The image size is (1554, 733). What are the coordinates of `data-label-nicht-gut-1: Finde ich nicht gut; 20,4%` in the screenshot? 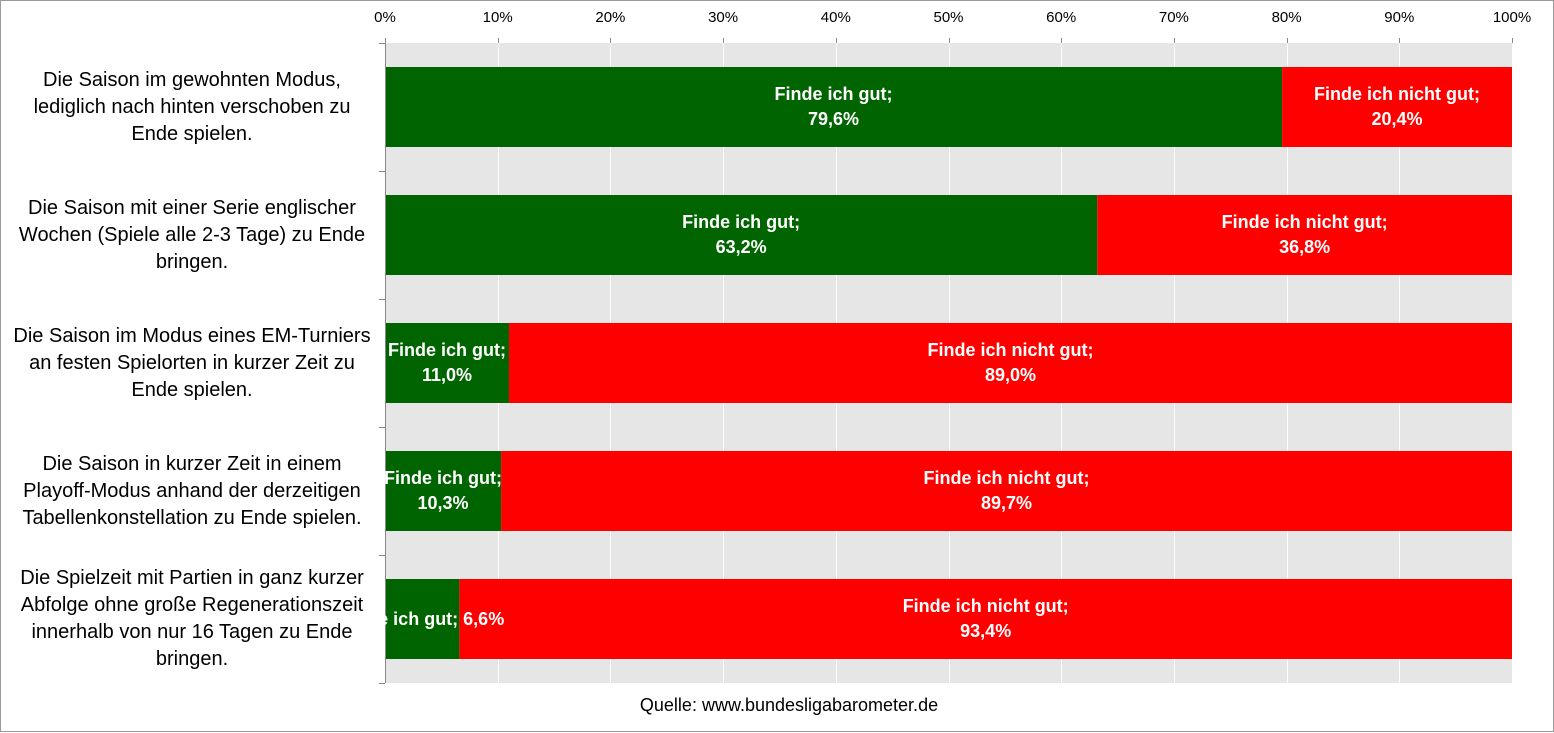 It's located at (1397, 107).